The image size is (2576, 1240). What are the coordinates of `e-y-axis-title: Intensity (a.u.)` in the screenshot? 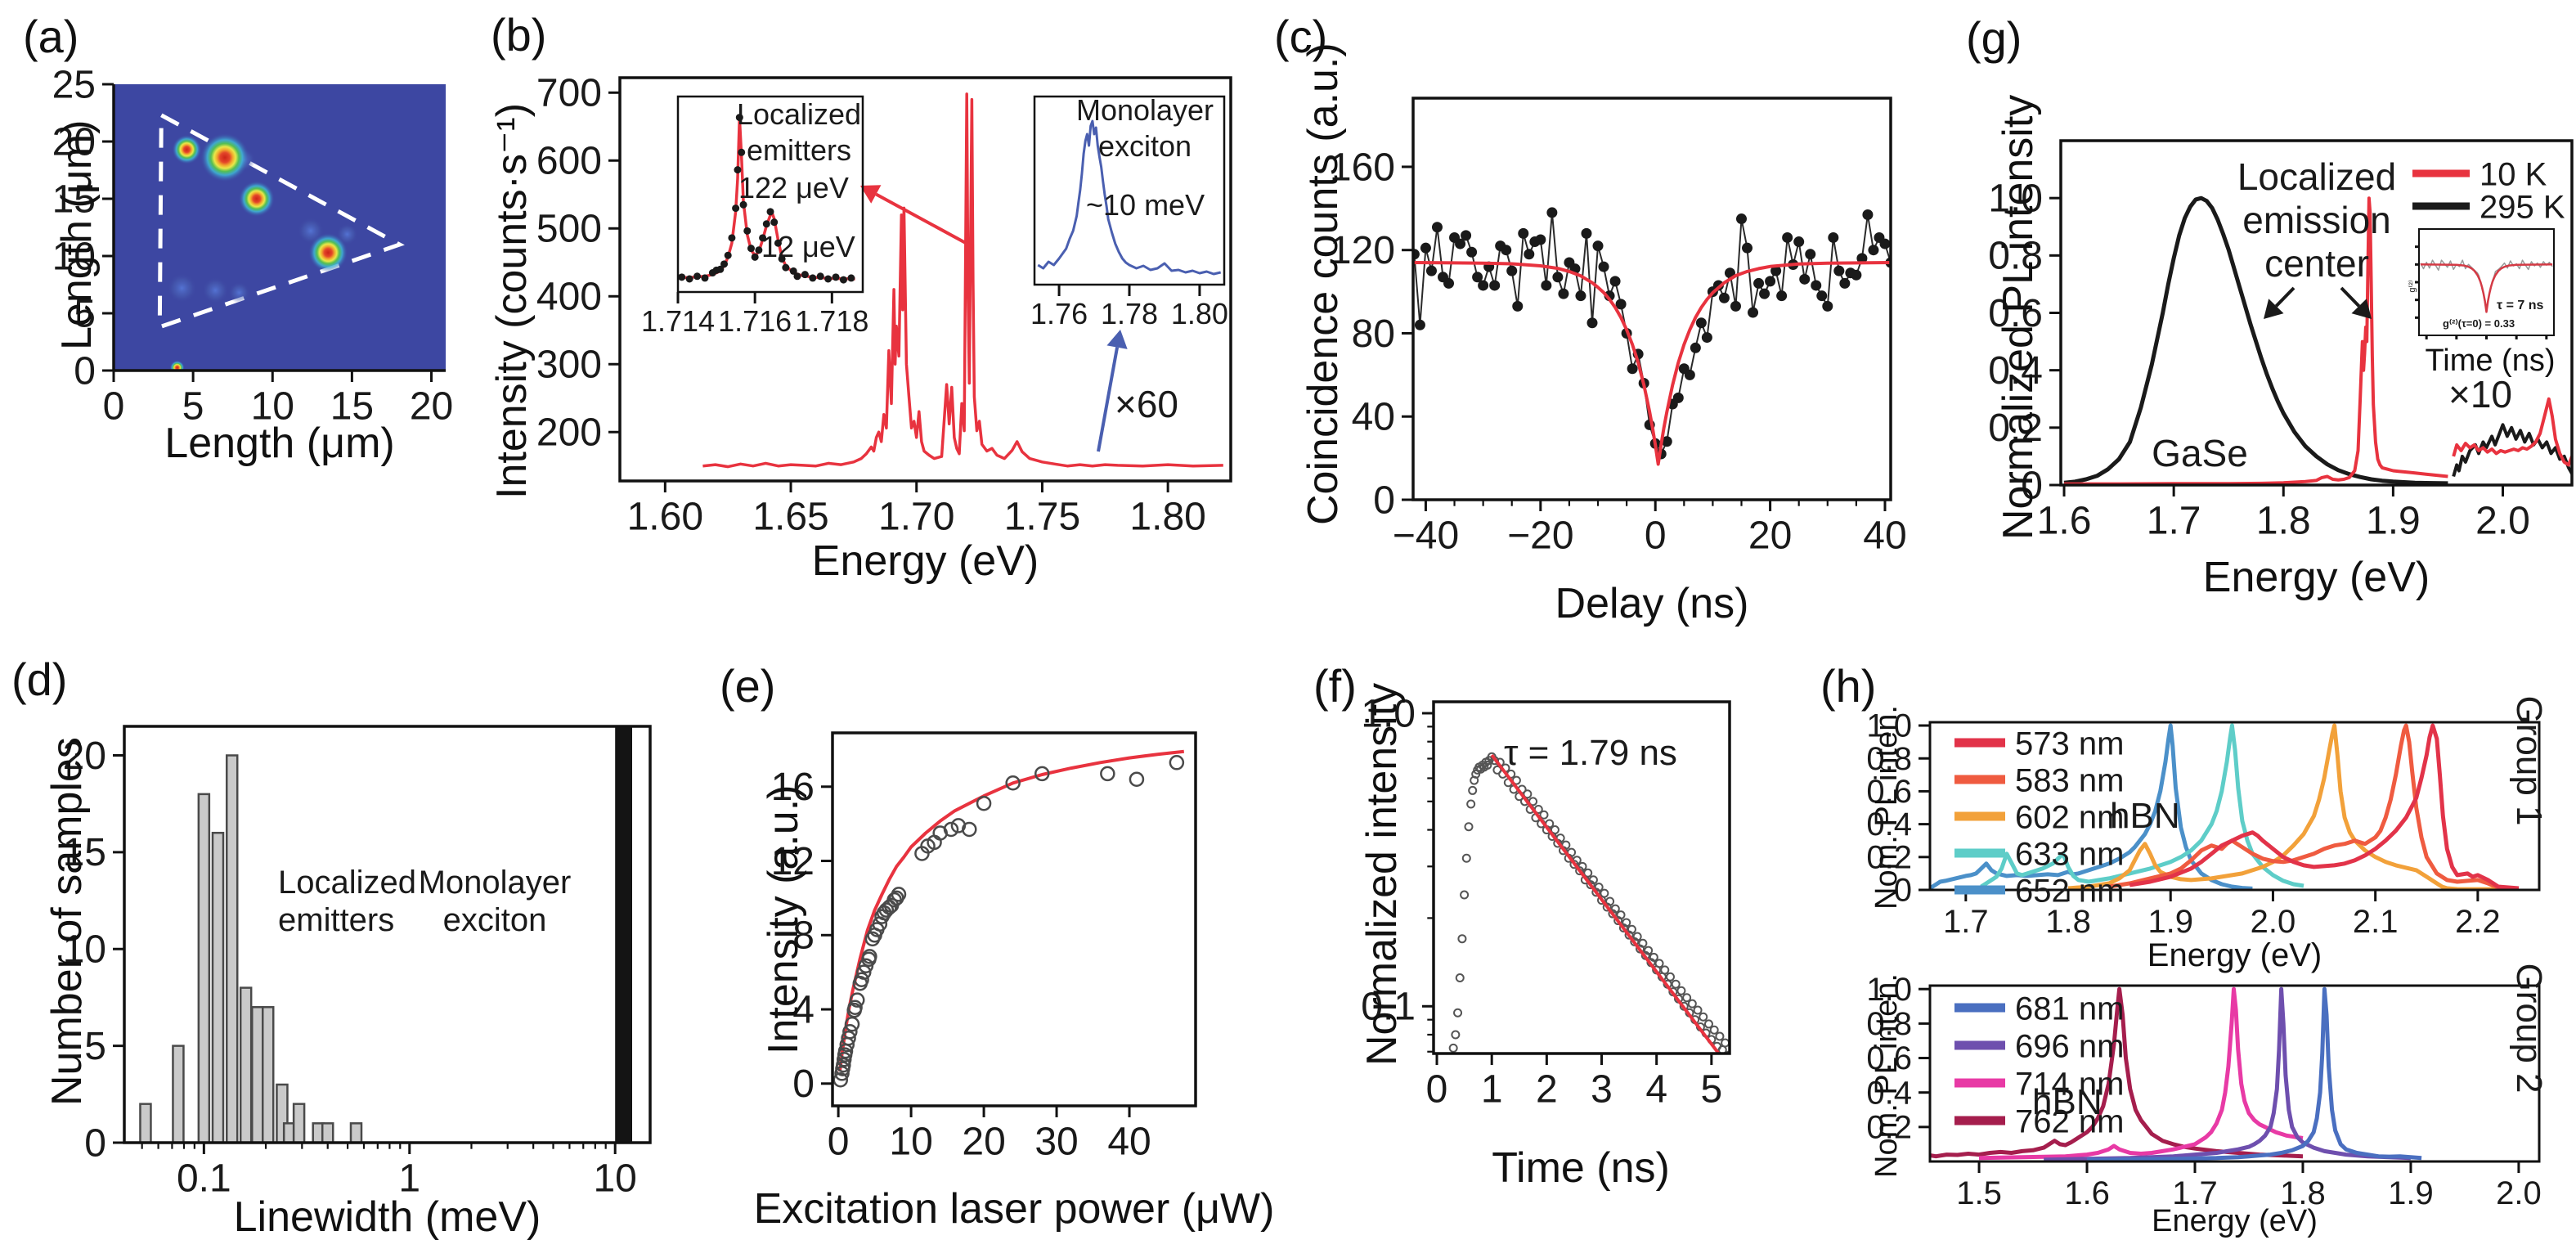 It's located at (783, 919).